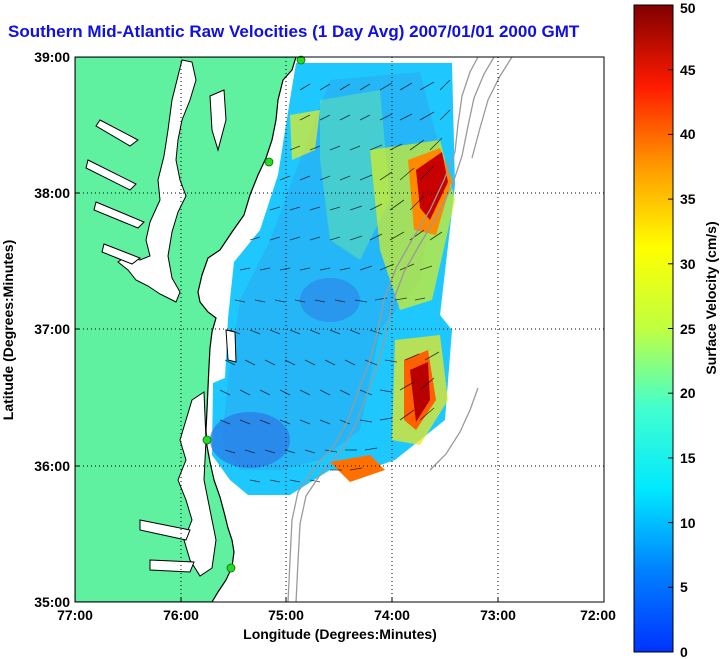 The width and height of the screenshot is (724, 659). What do you see at coordinates (75, 615) in the screenshot?
I see `x-tick-label: 77:00` at bounding box center [75, 615].